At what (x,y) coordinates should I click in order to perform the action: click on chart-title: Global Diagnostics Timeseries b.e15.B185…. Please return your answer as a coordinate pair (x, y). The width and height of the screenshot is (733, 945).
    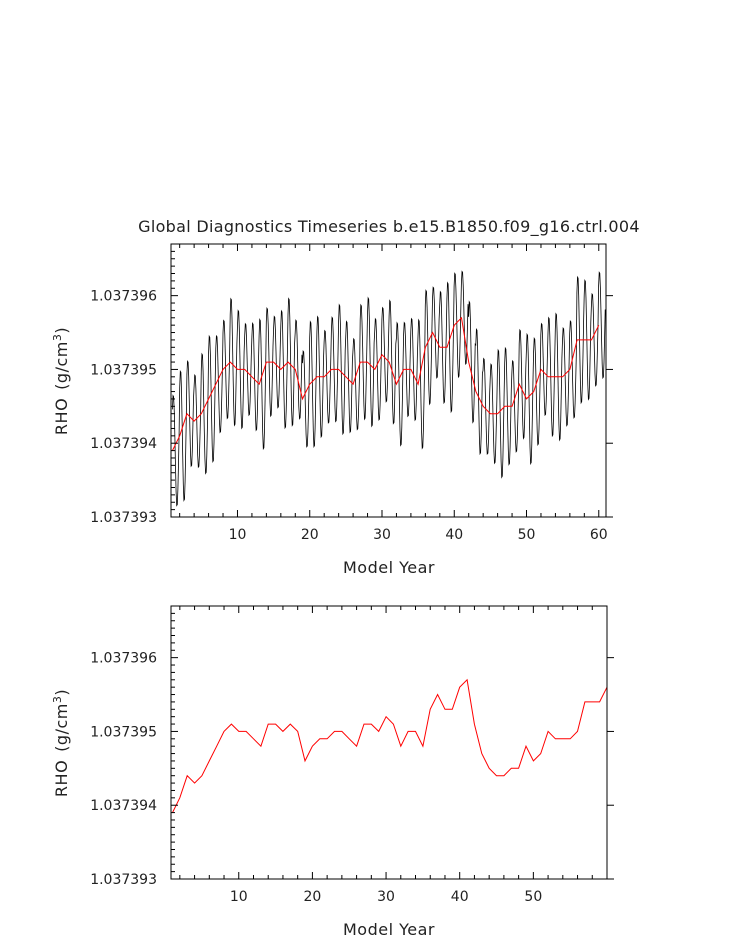
    Looking at the image, I should click on (389, 227).